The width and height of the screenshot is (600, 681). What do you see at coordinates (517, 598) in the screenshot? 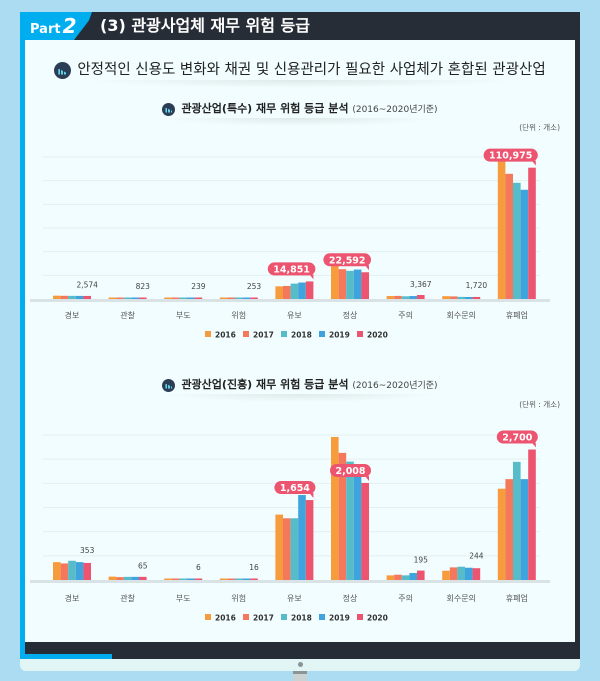
I see `category-label: 휴폐업` at bounding box center [517, 598].